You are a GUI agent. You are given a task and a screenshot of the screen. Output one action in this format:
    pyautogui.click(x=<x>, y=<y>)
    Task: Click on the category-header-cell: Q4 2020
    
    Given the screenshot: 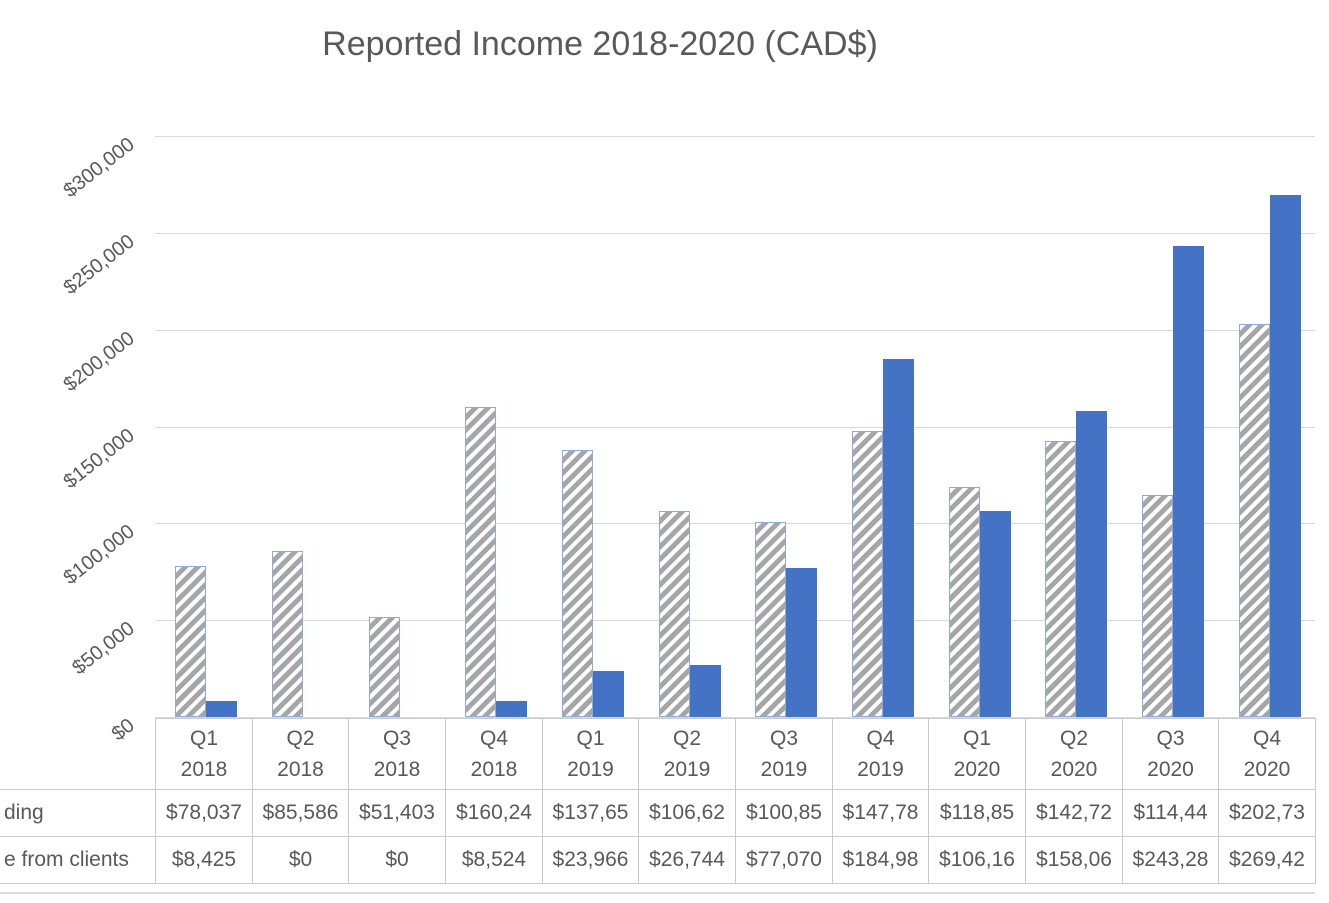 What is the action you would take?
    pyautogui.click(x=1267, y=754)
    